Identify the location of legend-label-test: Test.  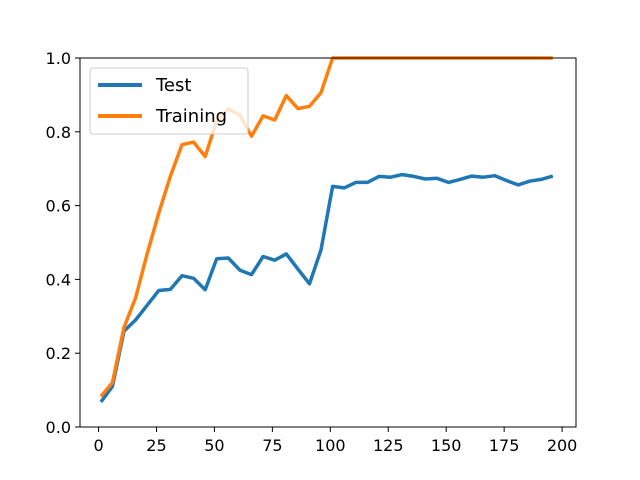
(173, 85).